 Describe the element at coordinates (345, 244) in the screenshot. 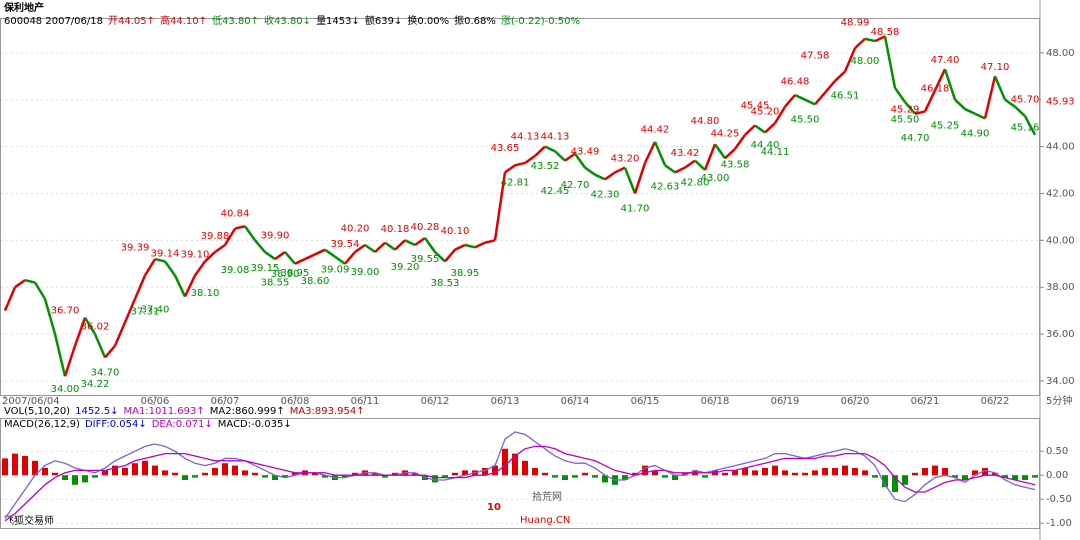

I see `high-label: 39.54` at that location.